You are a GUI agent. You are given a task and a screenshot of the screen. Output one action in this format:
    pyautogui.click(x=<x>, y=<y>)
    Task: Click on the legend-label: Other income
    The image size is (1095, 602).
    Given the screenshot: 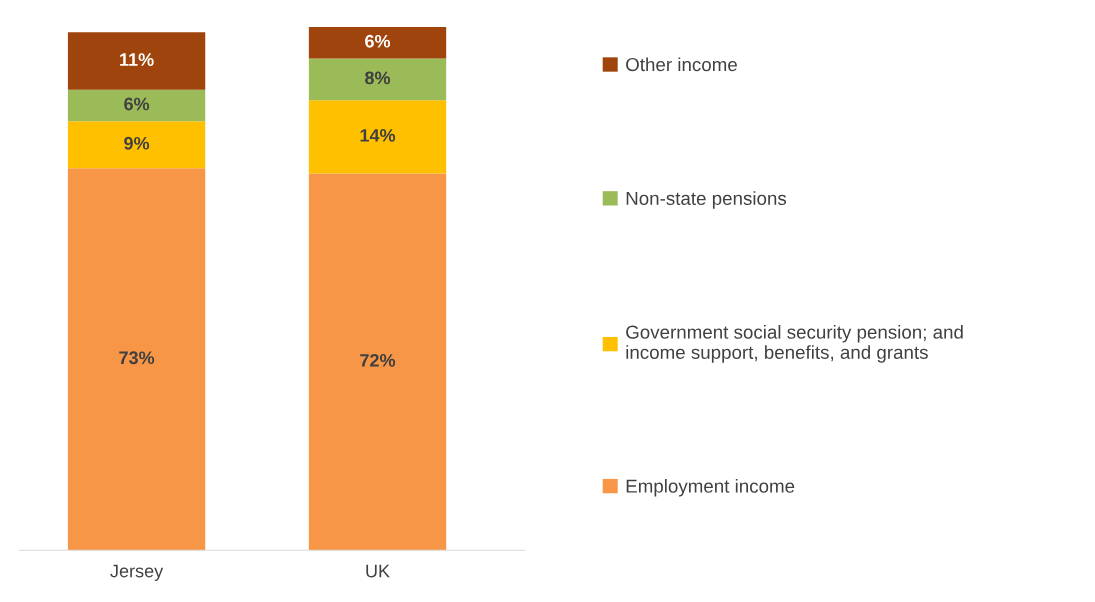 What is the action you would take?
    pyautogui.click(x=681, y=64)
    